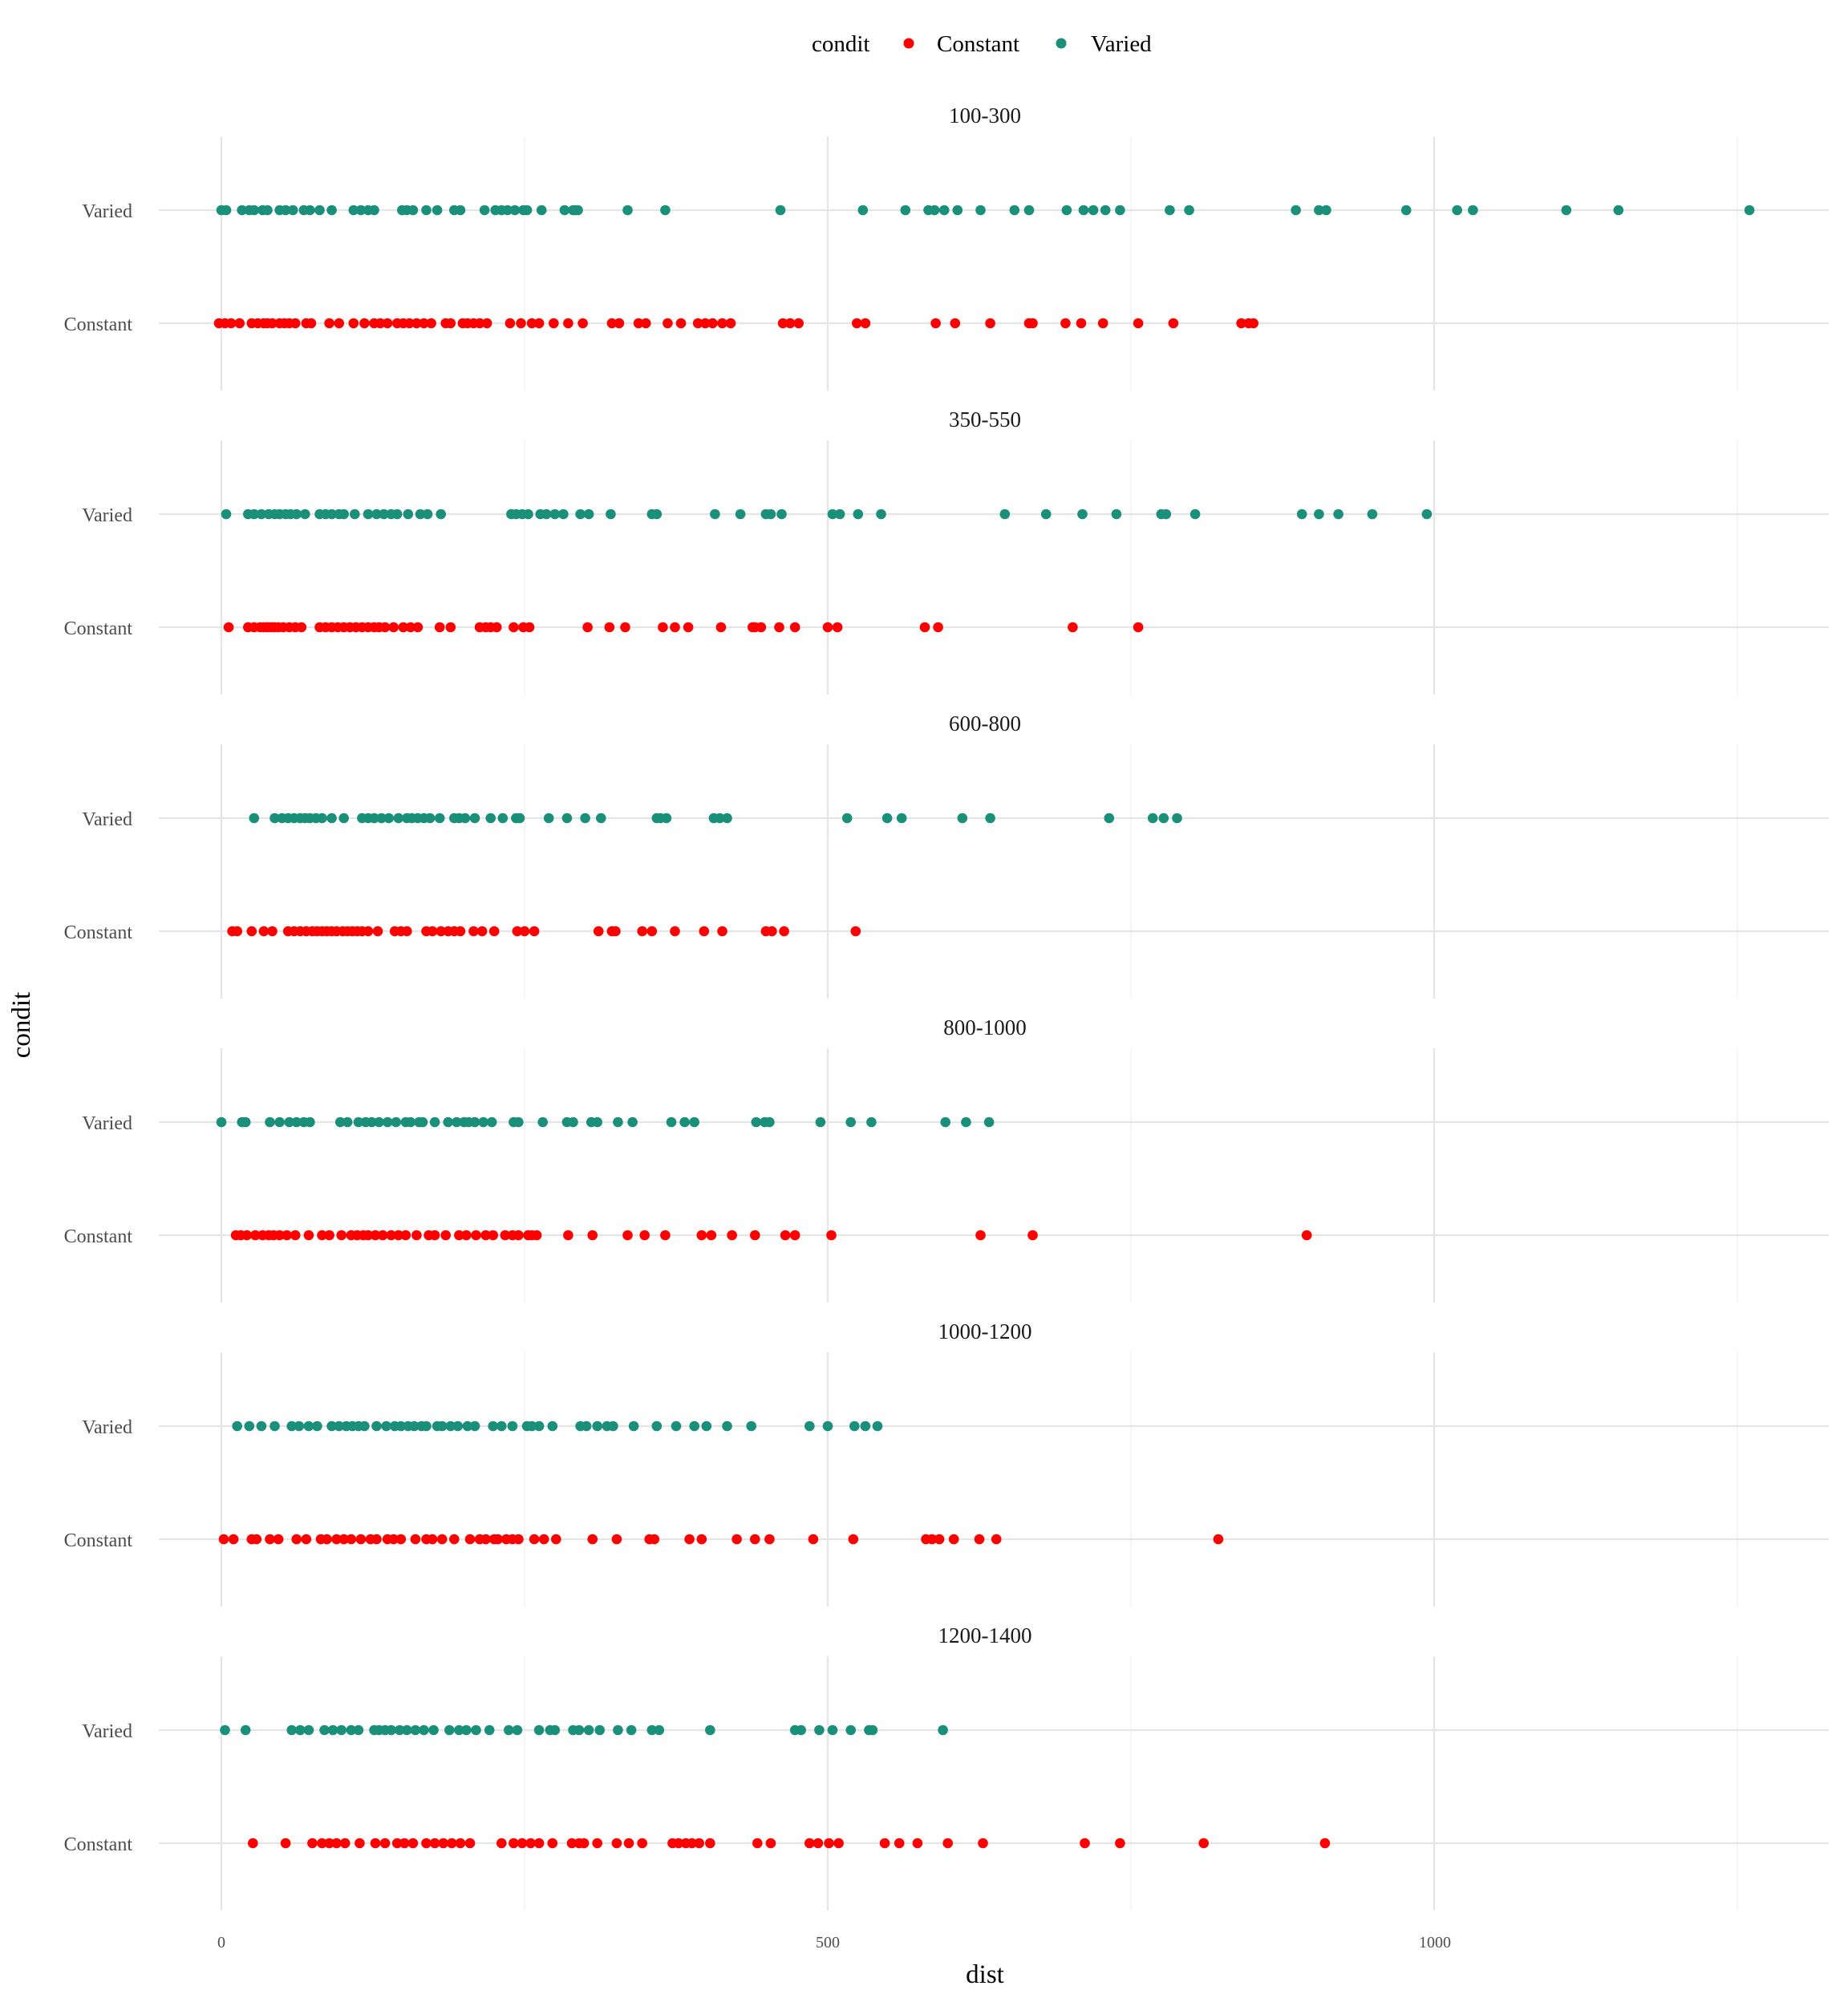 This screenshot has height=2002, width=1848. What do you see at coordinates (828, 1943) in the screenshot?
I see `x-tick-label: 500` at bounding box center [828, 1943].